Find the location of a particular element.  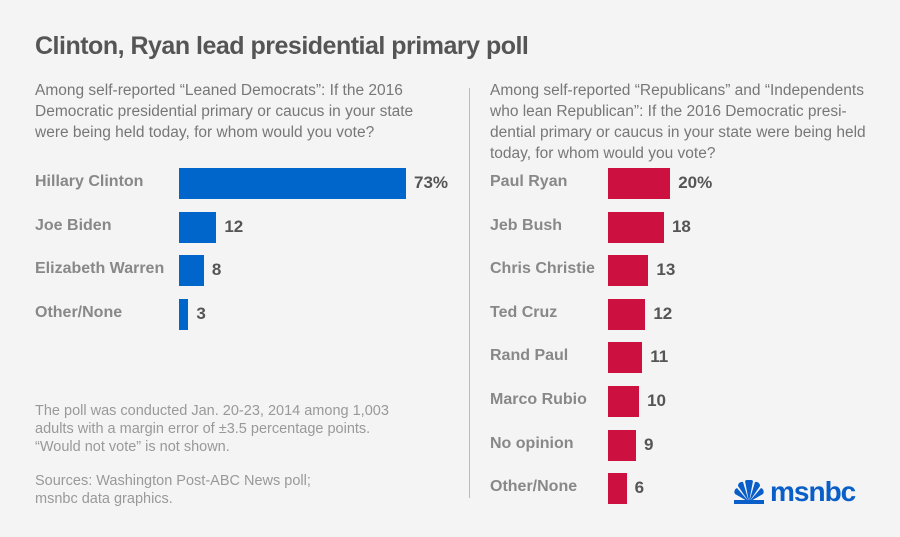

msnbc-logo: msnbc is located at coordinates (794, 492).